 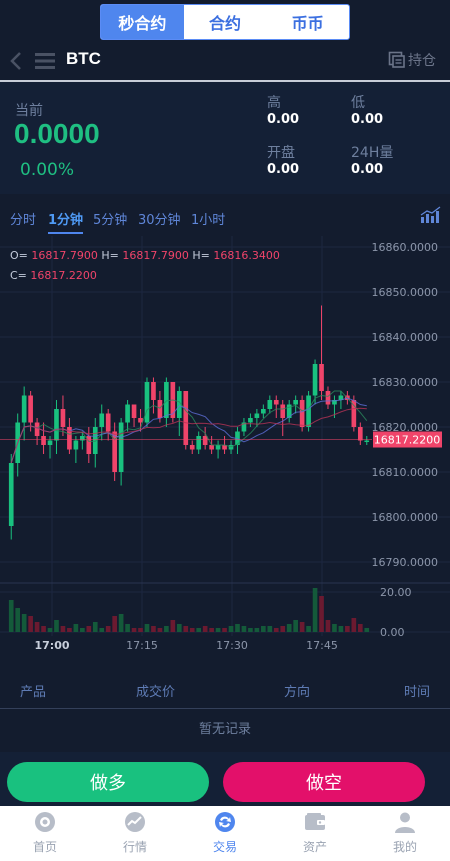 I want to click on y-tick-label: 16790.0000, so click(x=405, y=562).